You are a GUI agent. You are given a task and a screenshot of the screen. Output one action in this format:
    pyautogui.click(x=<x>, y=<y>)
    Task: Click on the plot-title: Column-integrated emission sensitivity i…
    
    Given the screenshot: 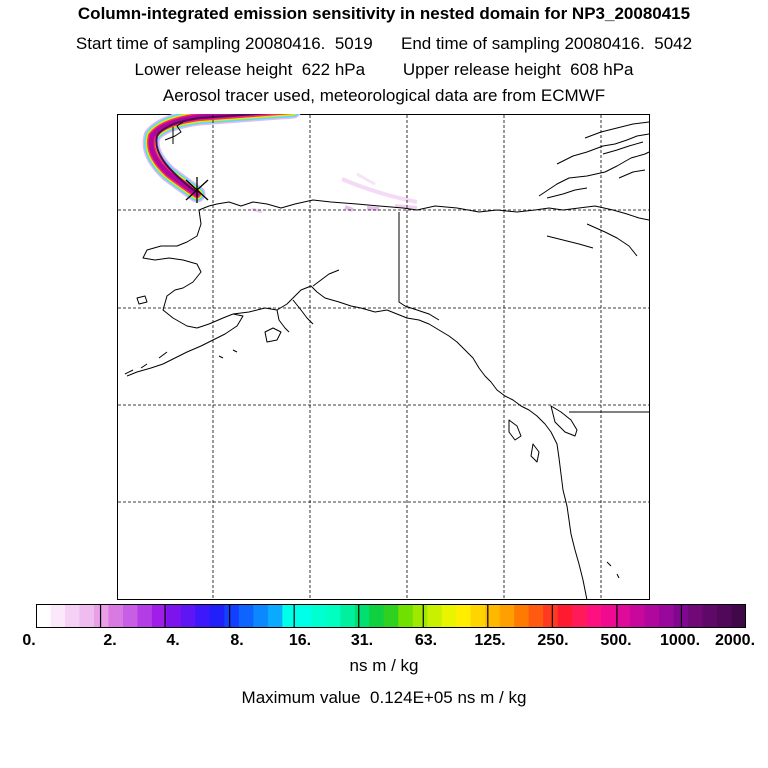 What is the action you would take?
    pyautogui.click(x=384, y=13)
    